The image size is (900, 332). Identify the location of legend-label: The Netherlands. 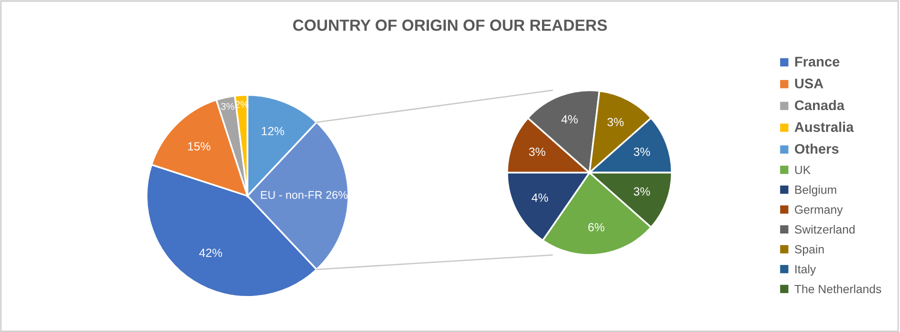
(838, 289).